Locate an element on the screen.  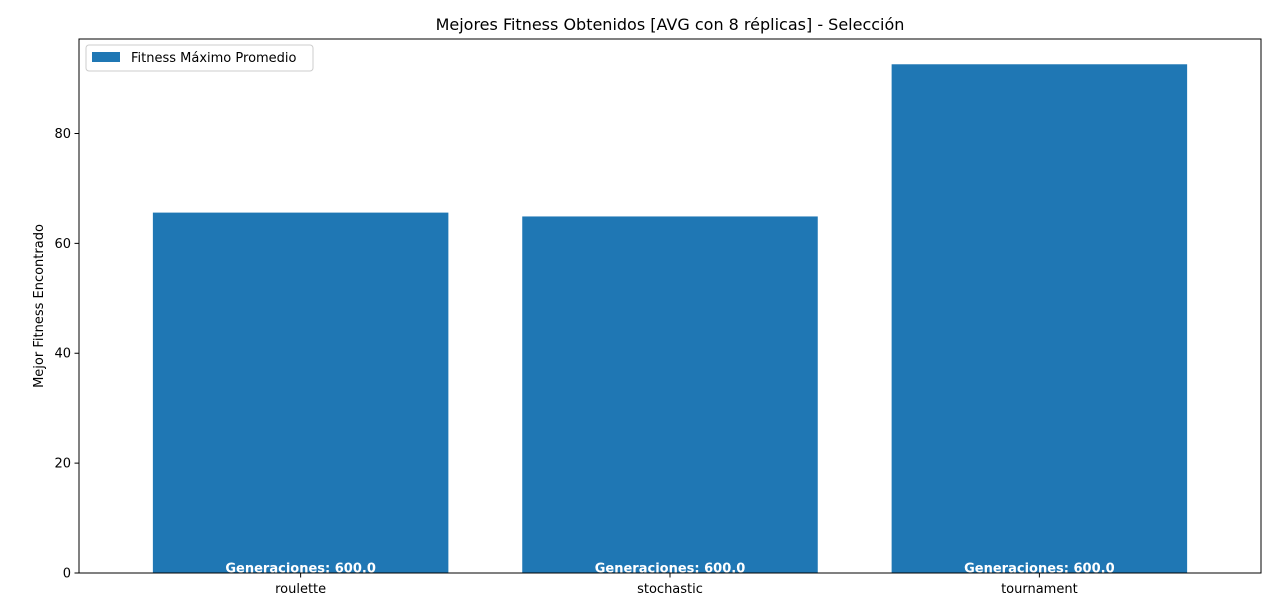
y-axis-label: Mejor Fitness Encontrado is located at coordinates (39, 306).